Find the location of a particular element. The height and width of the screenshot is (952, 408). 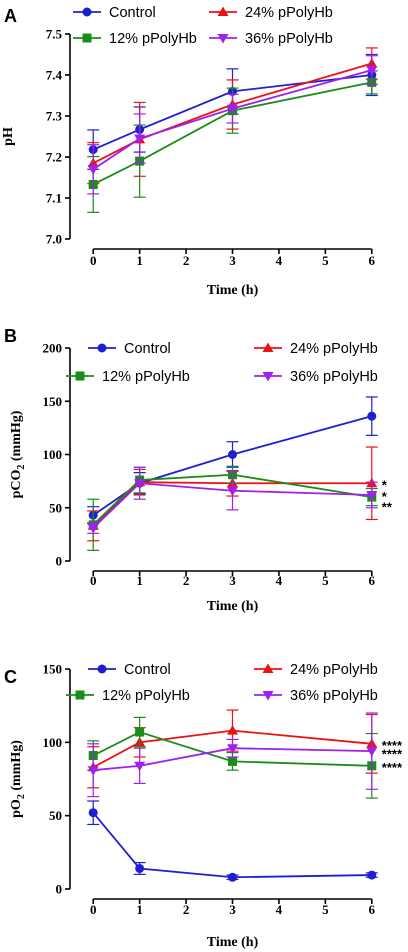

panel-letter: C is located at coordinates (10, 677).